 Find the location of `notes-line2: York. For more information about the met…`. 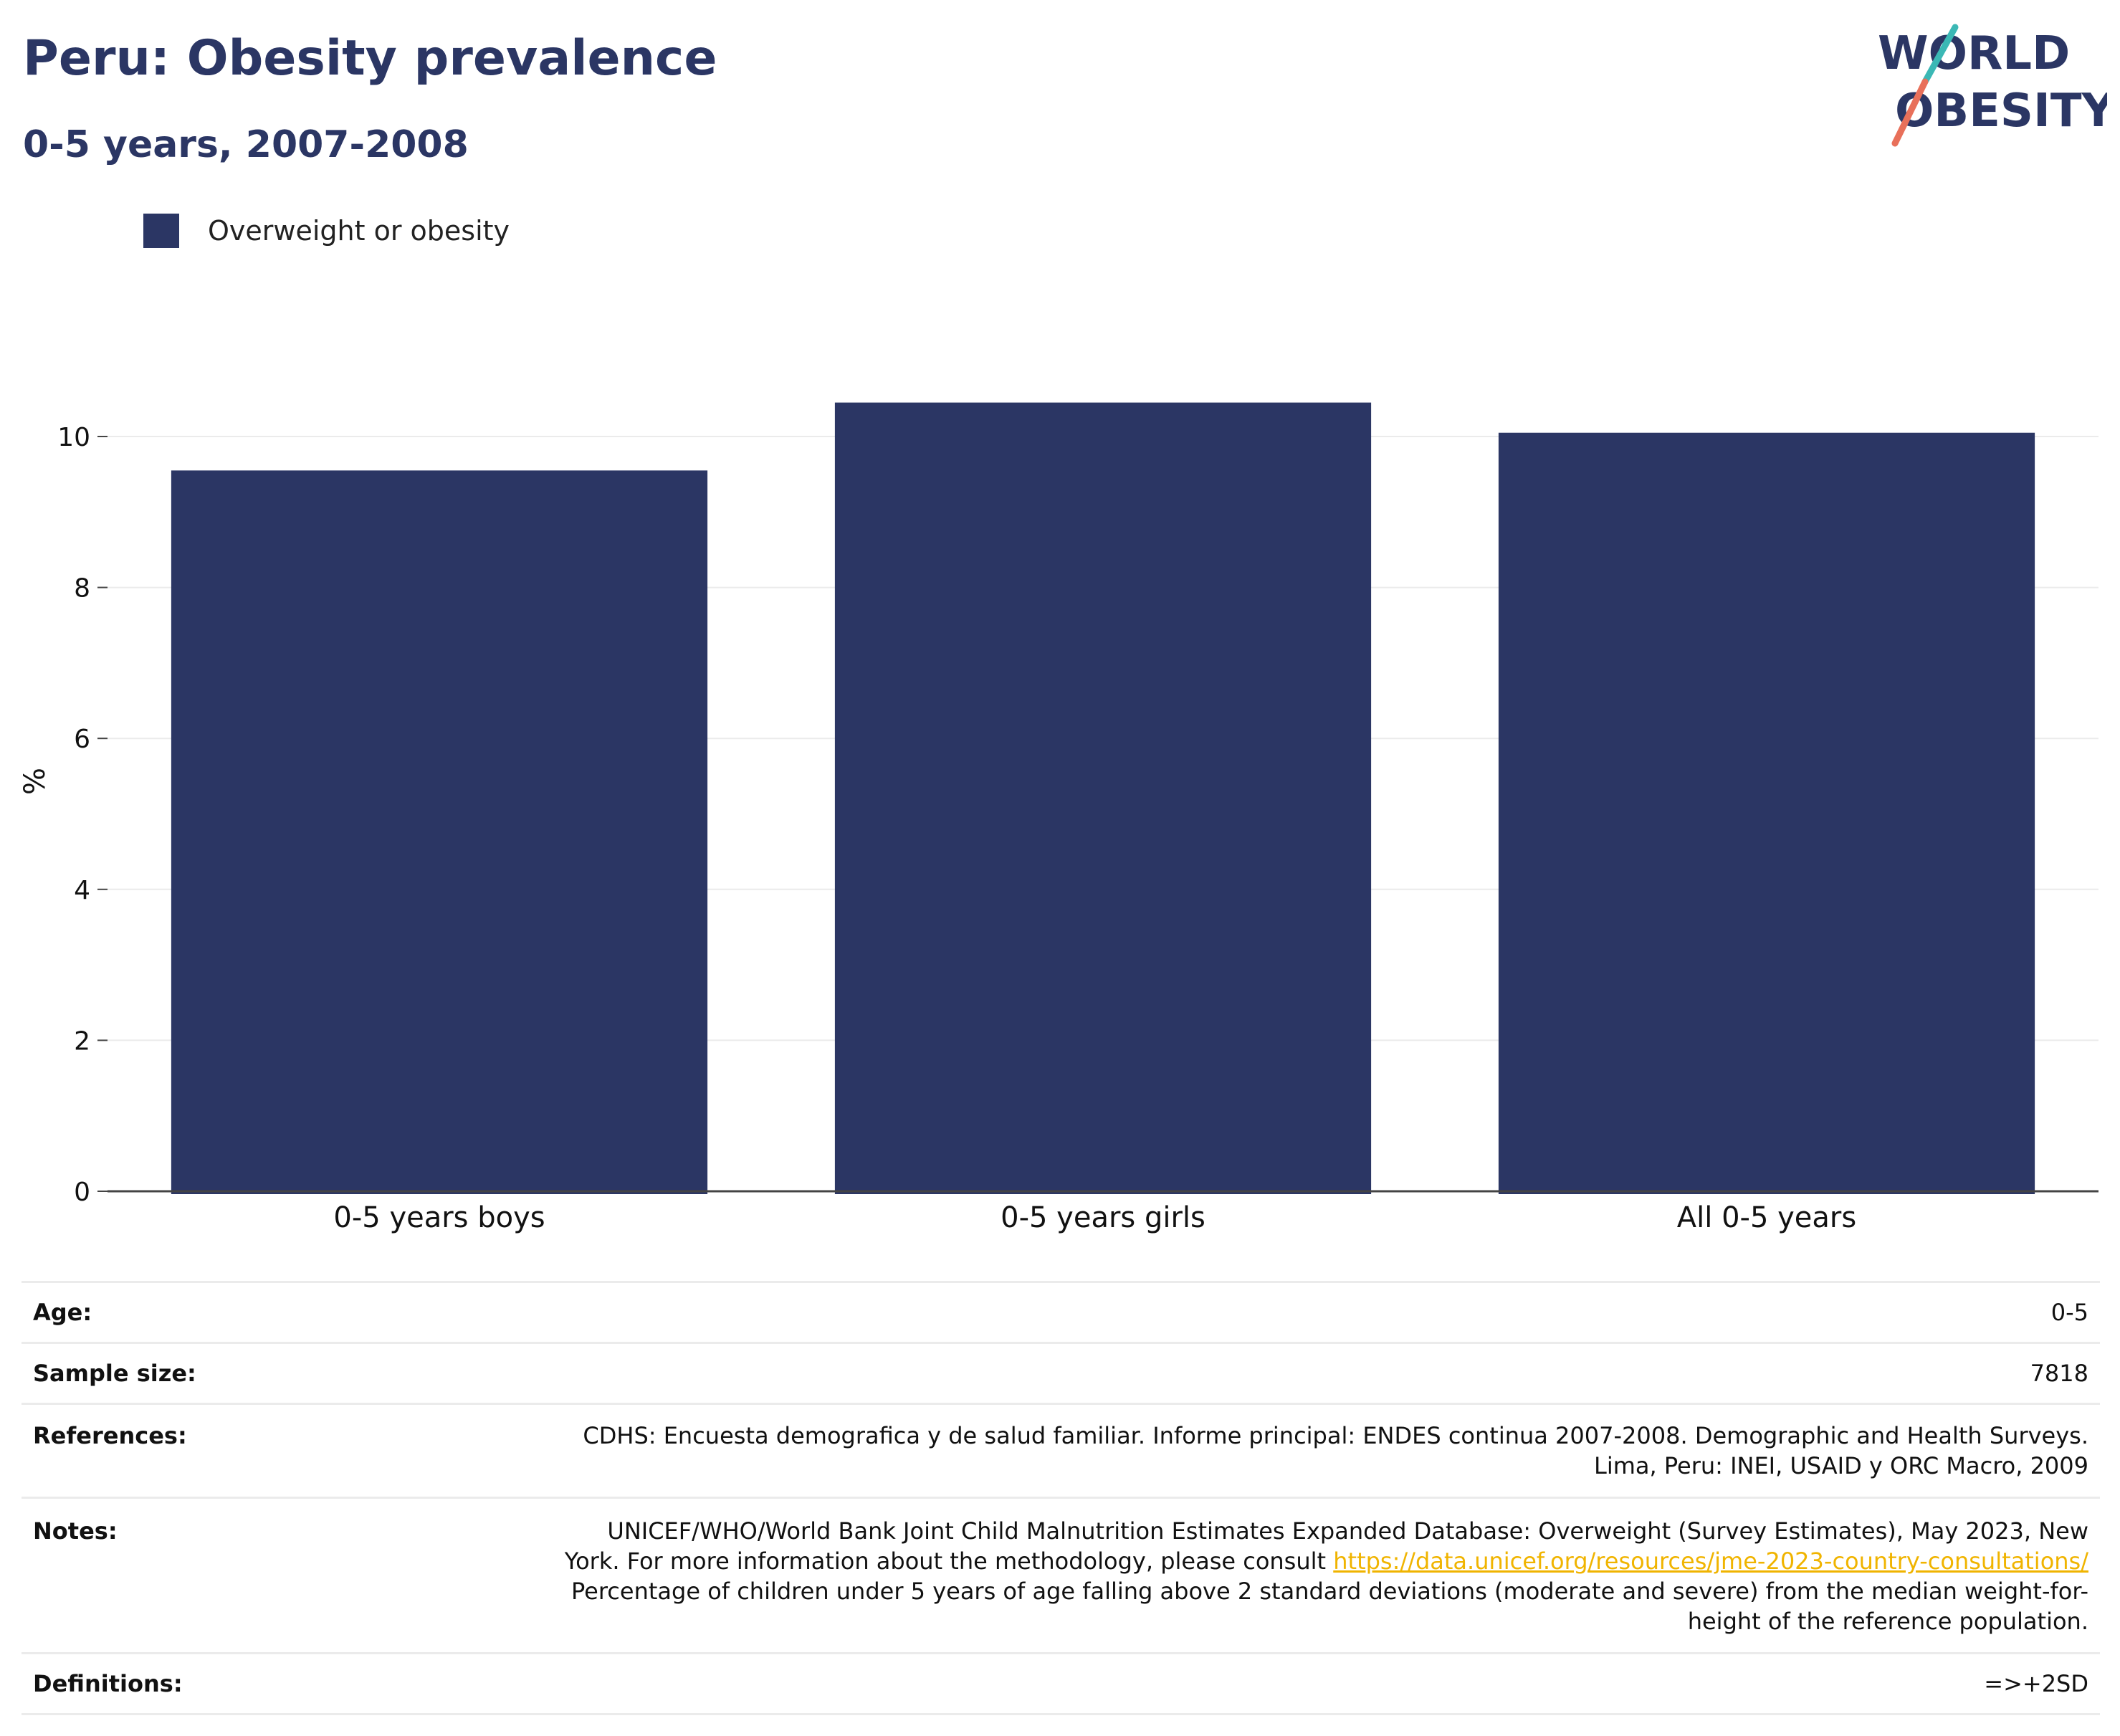

notes-line2: York. For more information about the met… is located at coordinates (1241, 1561).